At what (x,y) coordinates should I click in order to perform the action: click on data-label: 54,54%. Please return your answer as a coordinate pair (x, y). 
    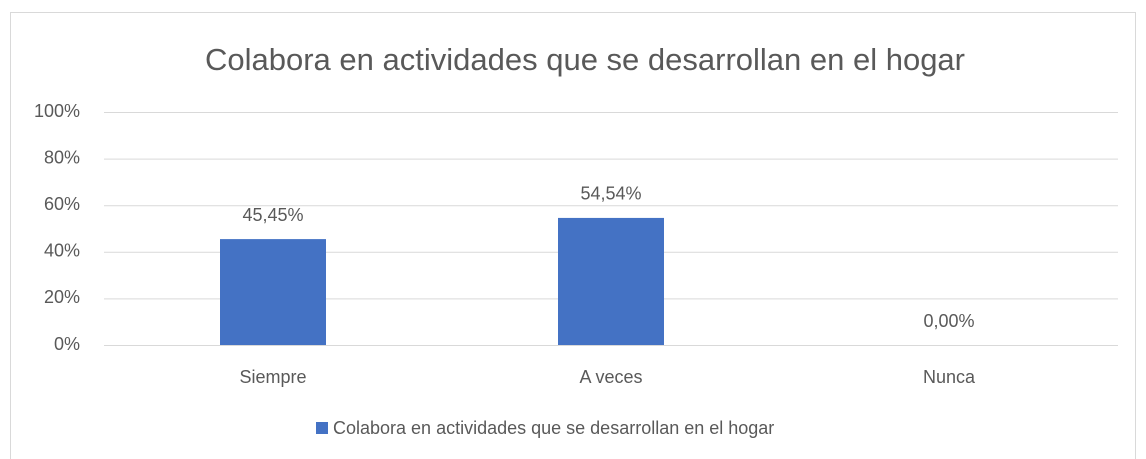
    Looking at the image, I should click on (610, 194).